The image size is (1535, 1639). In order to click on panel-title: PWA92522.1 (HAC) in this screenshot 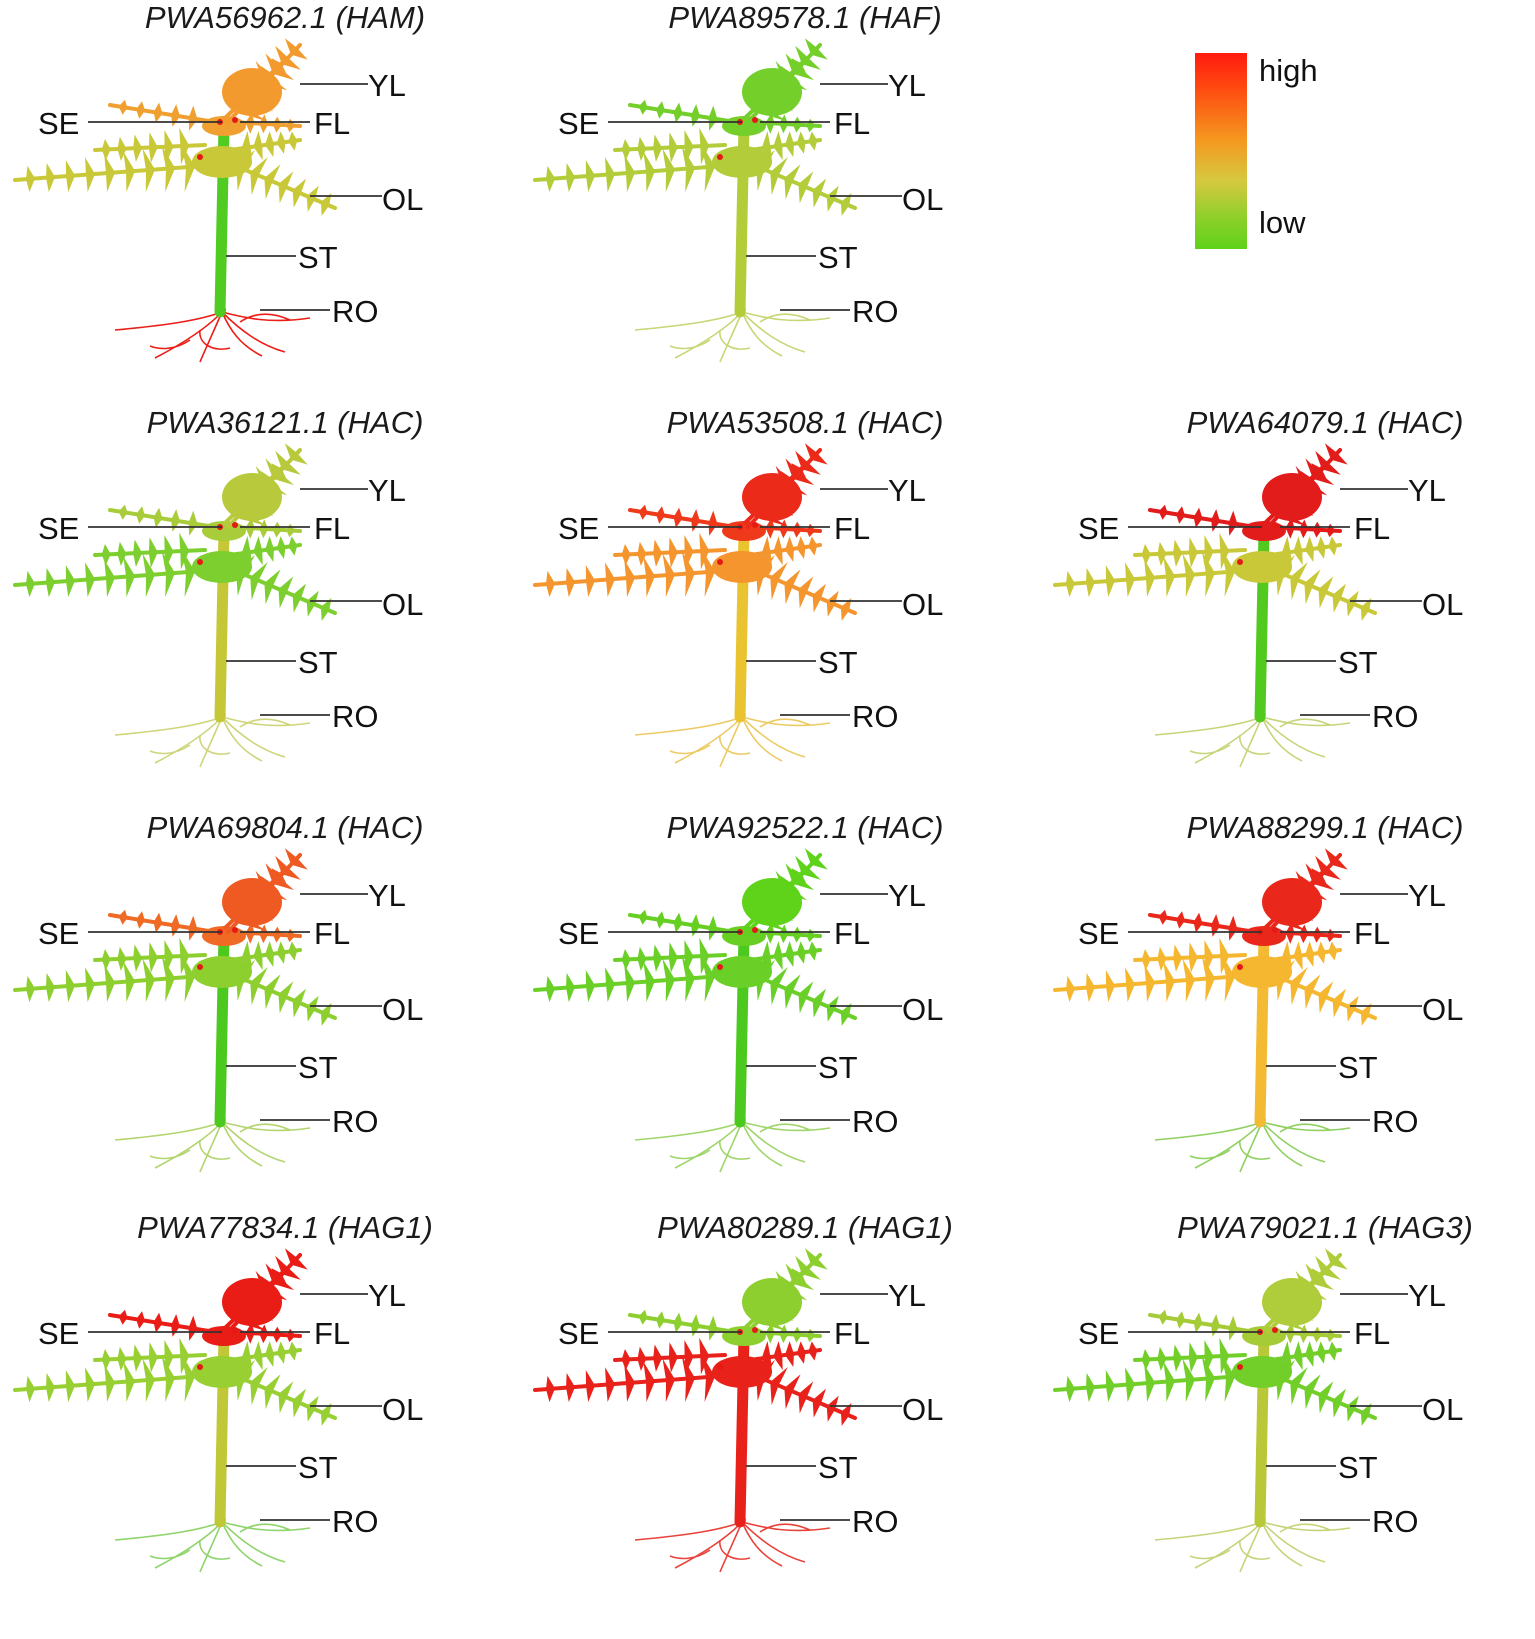, I will do `click(805, 827)`.